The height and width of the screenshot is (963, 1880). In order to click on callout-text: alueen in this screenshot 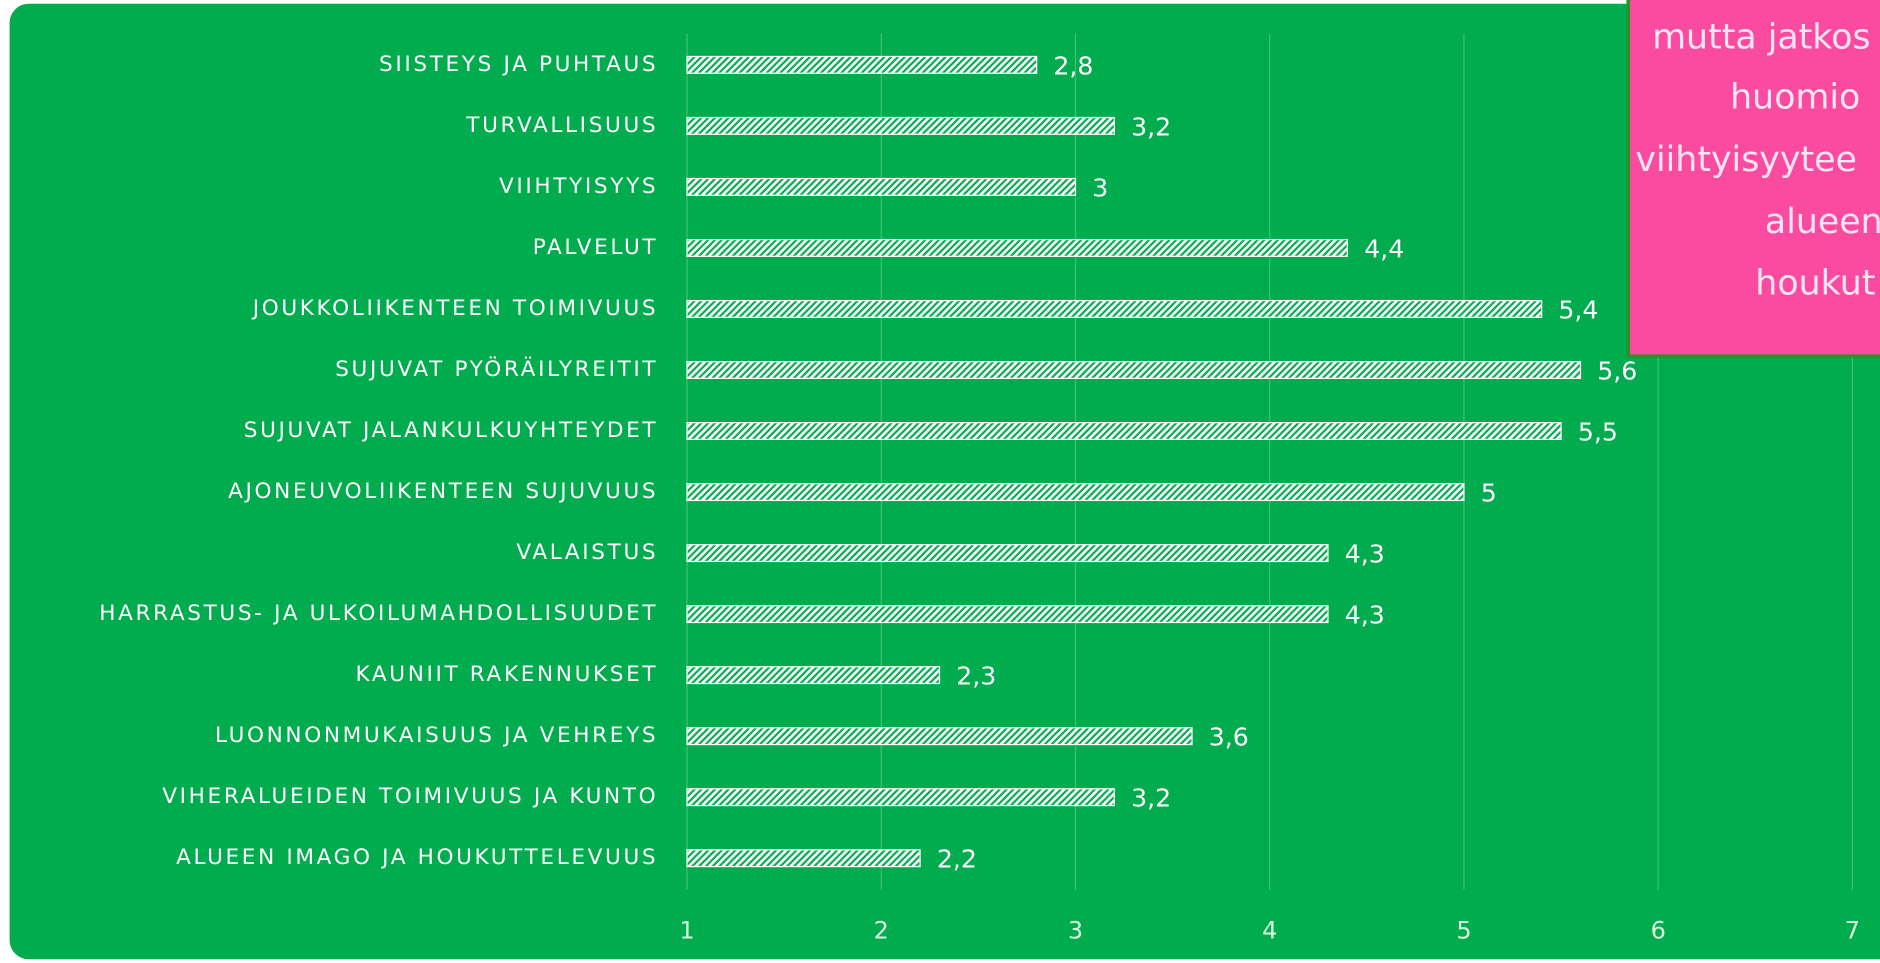, I will do `click(1822, 222)`.